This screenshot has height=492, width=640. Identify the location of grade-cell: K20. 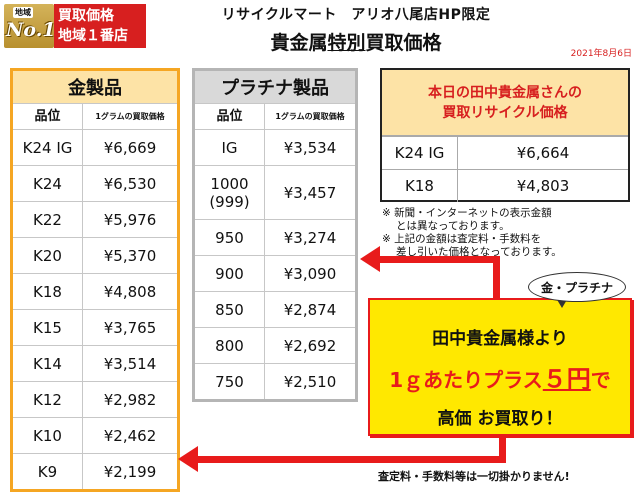
(48, 255).